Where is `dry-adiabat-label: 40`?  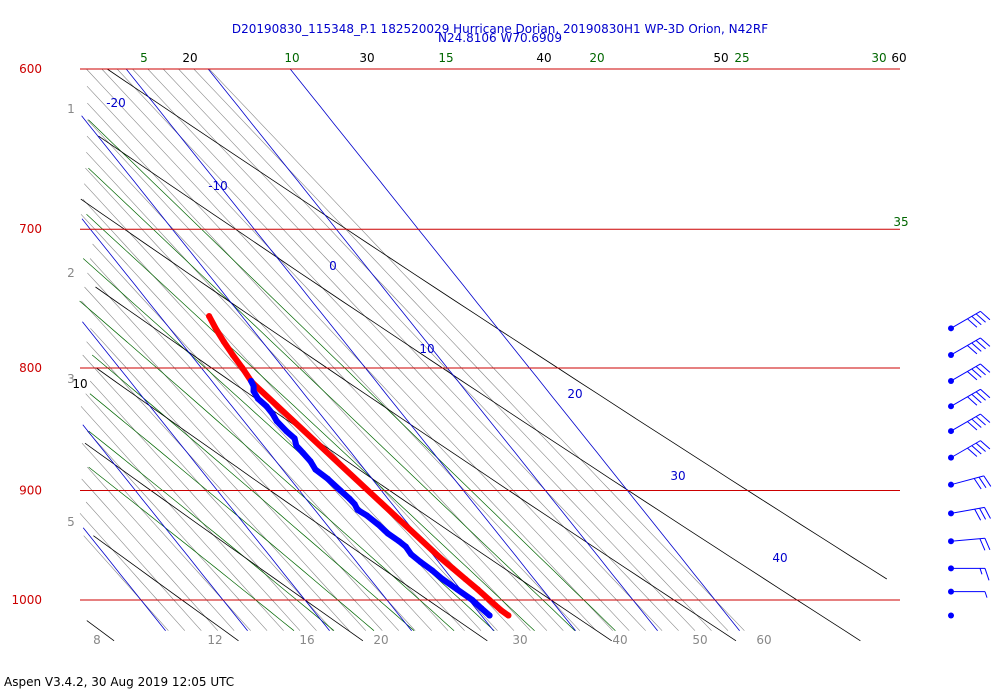
dry-adiabat-label: 40 is located at coordinates (543, 58).